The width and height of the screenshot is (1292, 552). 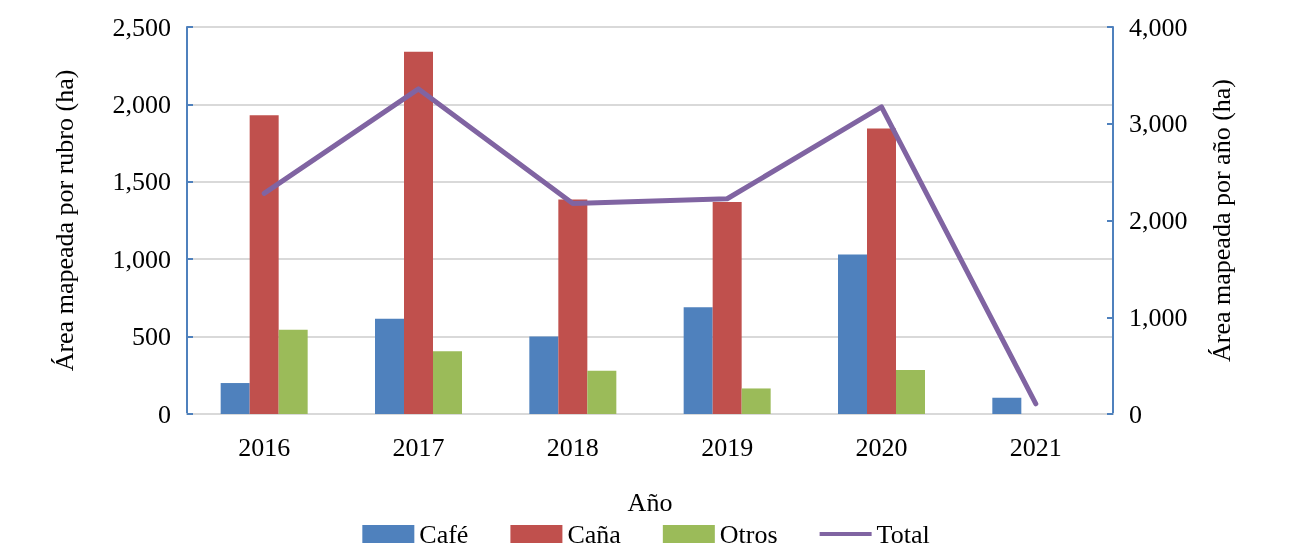 What do you see at coordinates (650, 502) in the screenshot?
I see `x-axis-title: Año` at bounding box center [650, 502].